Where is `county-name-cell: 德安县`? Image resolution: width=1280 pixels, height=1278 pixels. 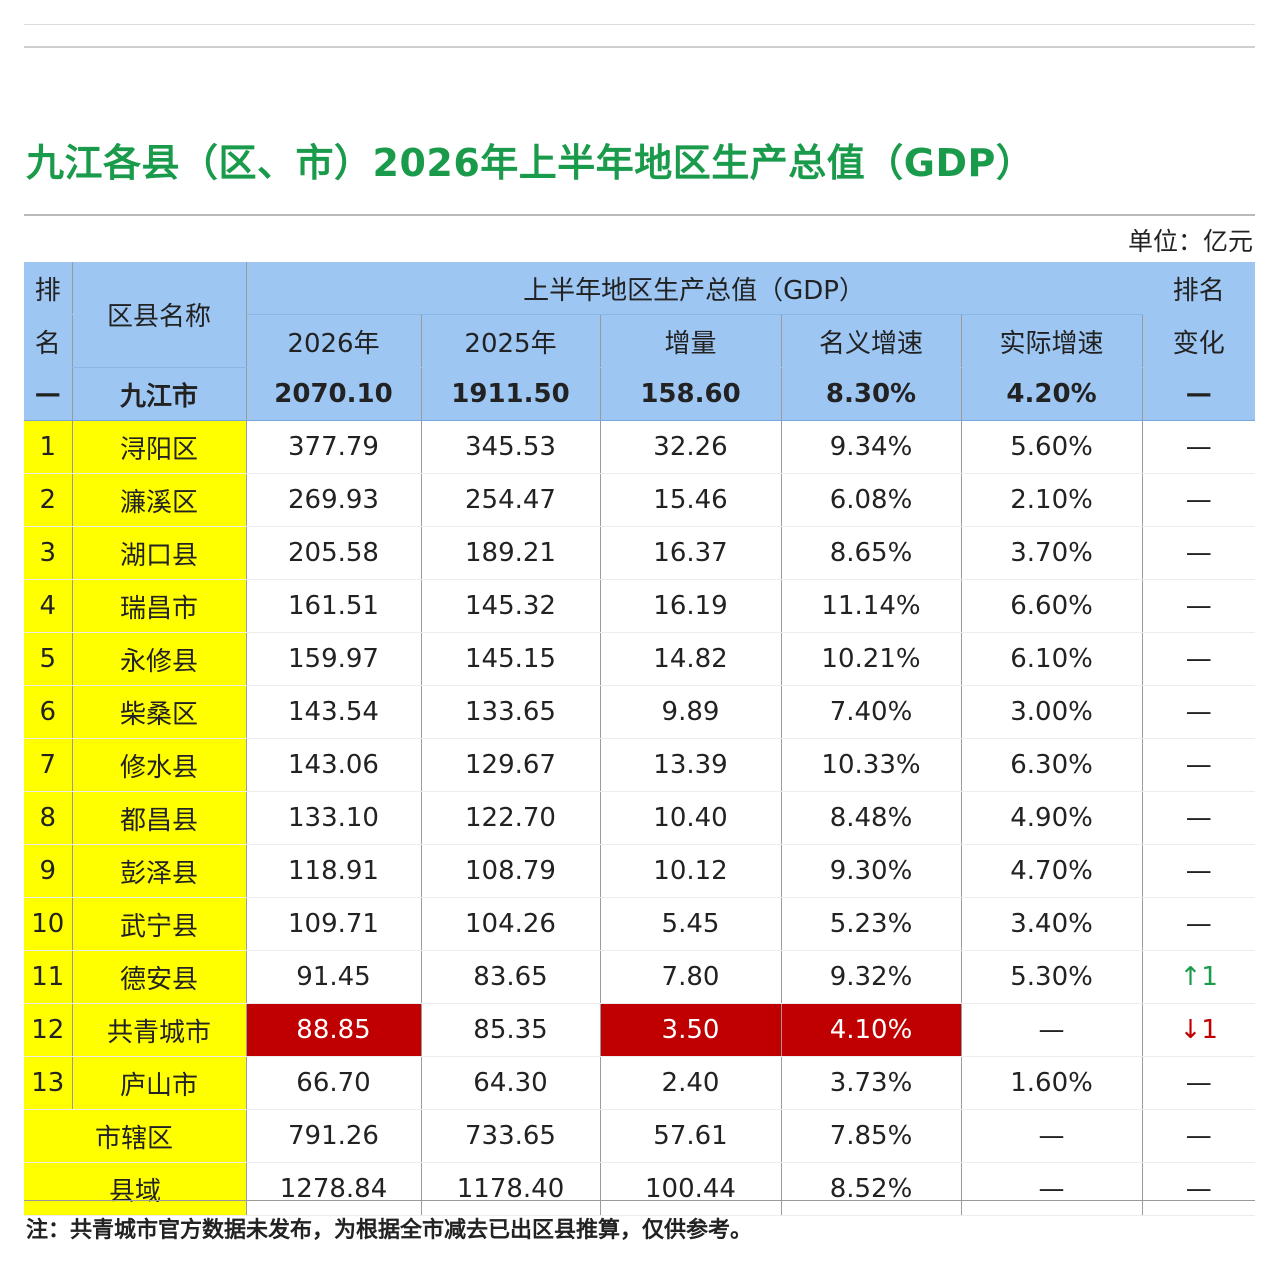
county-name-cell: 德安县 is located at coordinates (159, 977).